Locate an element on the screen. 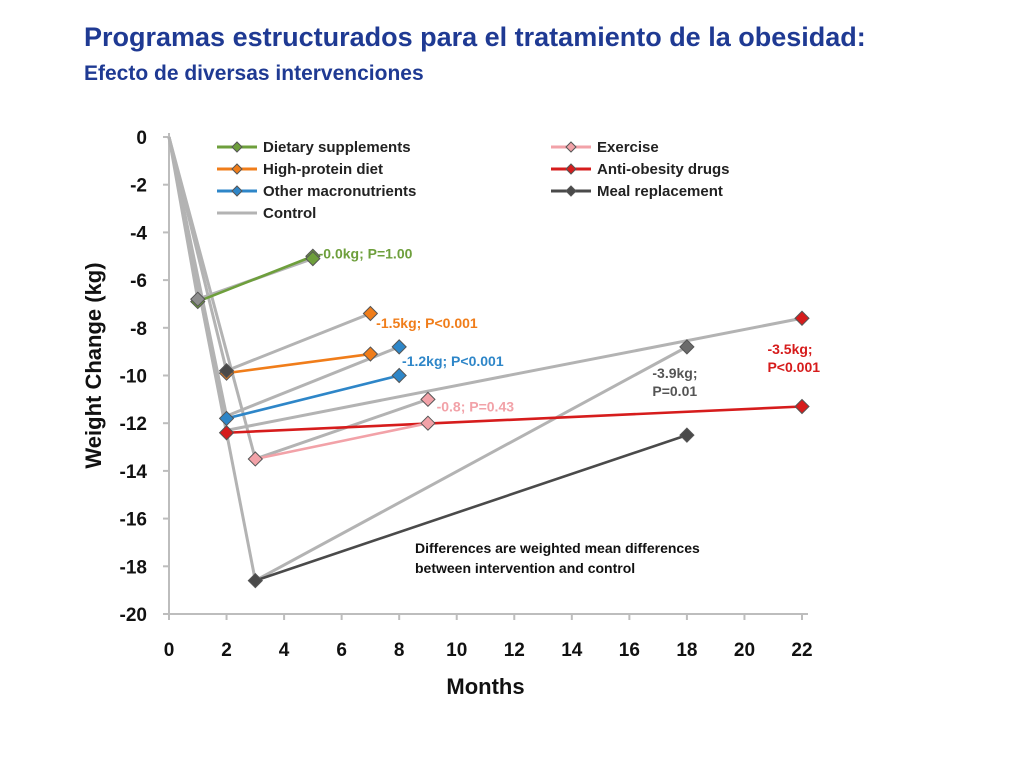 The width and height of the screenshot is (1024, 768). x-tick-label: 12 is located at coordinates (514, 650).